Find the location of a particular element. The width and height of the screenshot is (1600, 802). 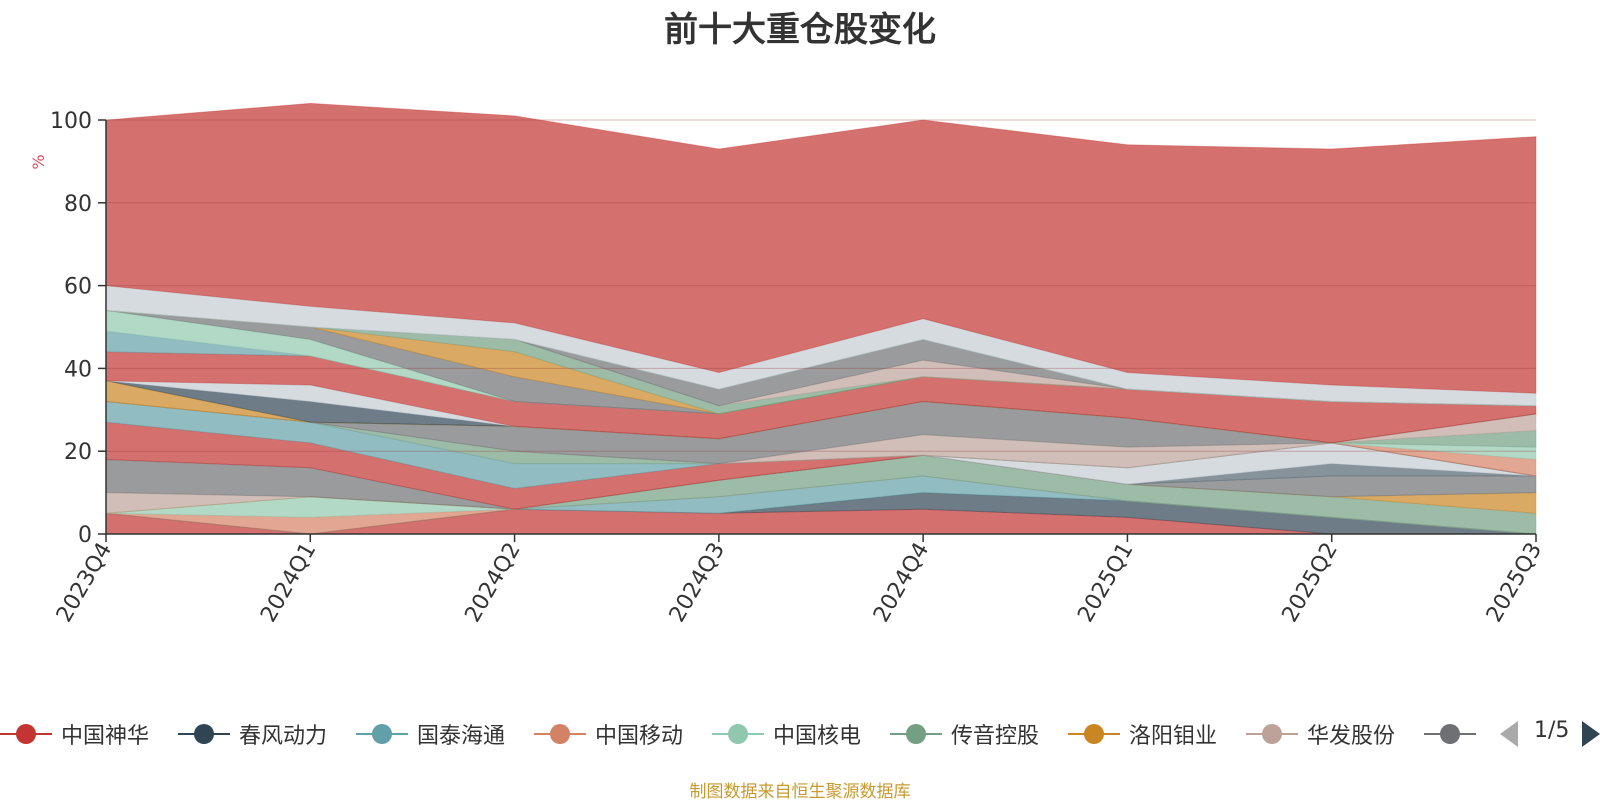

legend-item-7: 华发股份 is located at coordinates (1320, 734).